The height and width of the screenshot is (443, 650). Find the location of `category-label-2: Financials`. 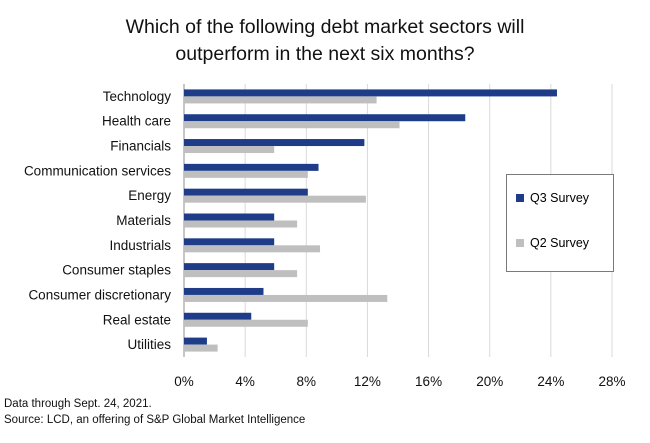

category-label-2: Financials is located at coordinates (140, 146).